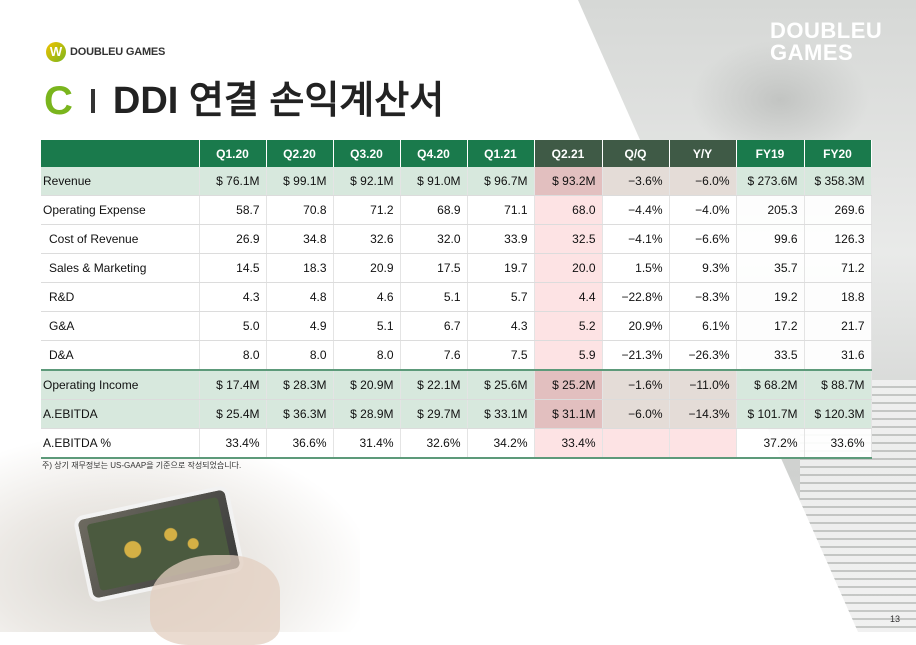 The image size is (916, 645). I want to click on table-cell: $ 22.1M, so click(434, 384).